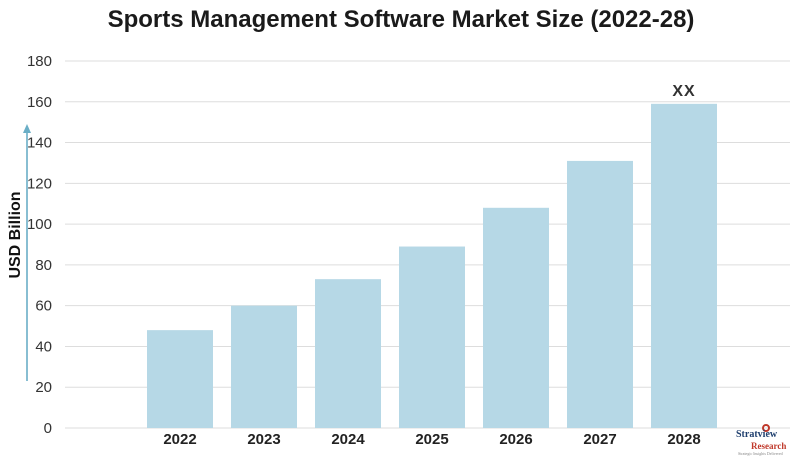  I want to click on x-tick-label-2028: 2028, so click(683, 439).